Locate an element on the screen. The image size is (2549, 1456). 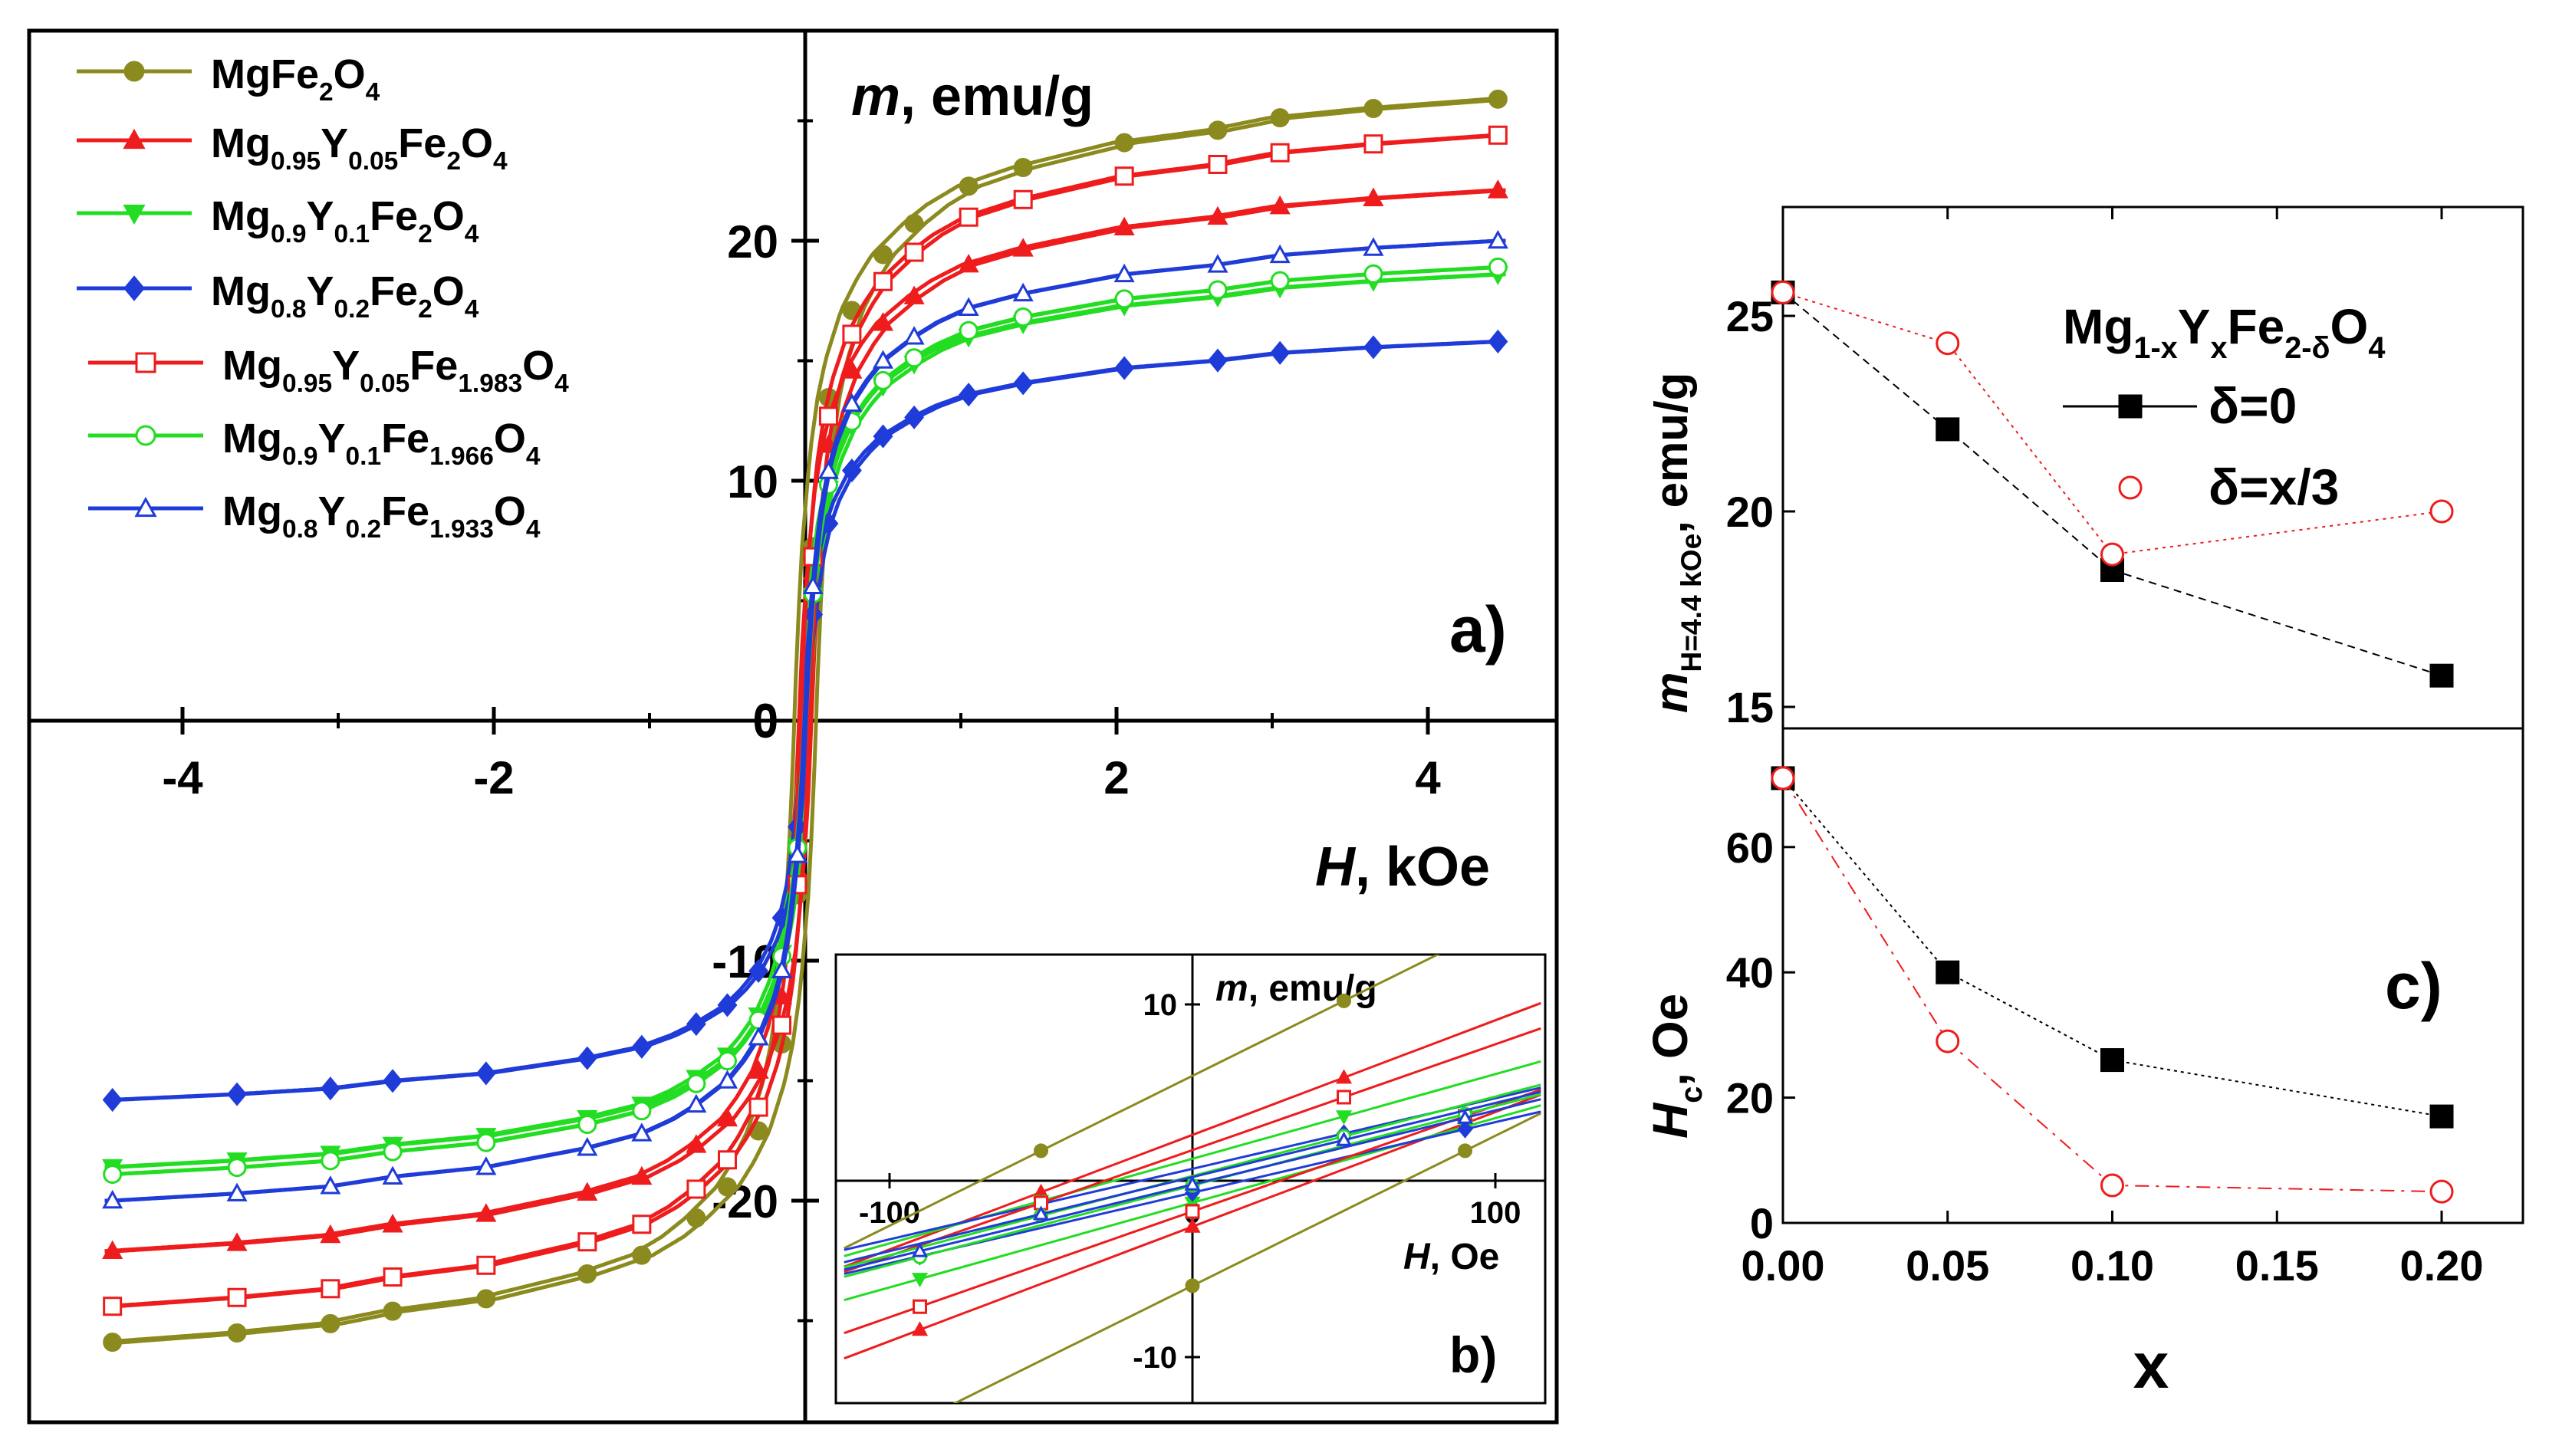
y-tick-label: 0 is located at coordinates (766, 722).